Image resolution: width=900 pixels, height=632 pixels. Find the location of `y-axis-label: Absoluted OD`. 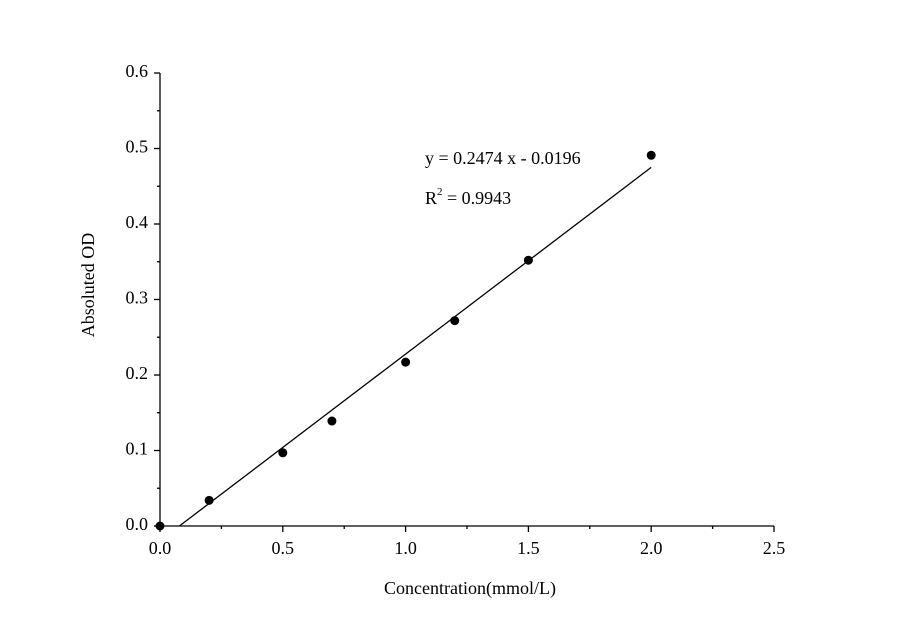

y-axis-label: Absoluted OD is located at coordinates (88, 285).